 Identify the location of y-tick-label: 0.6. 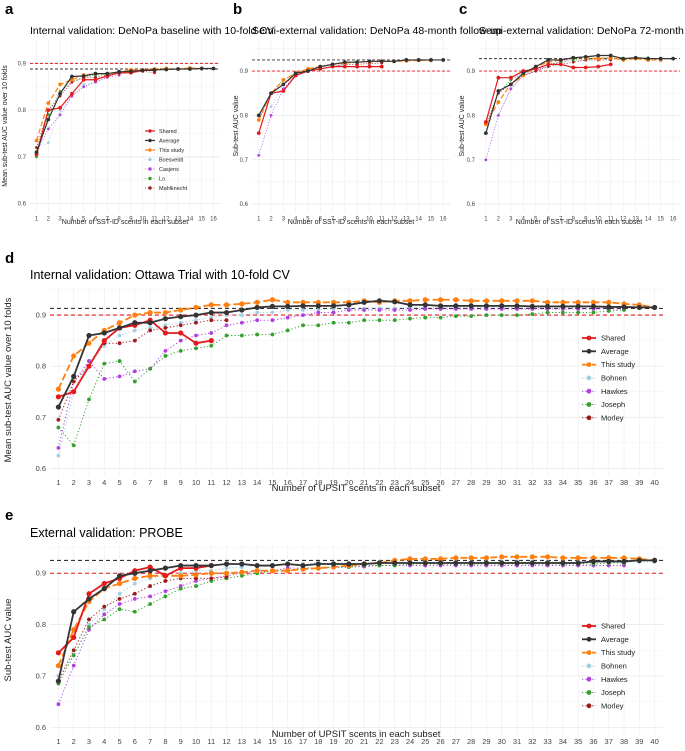
(41, 468).